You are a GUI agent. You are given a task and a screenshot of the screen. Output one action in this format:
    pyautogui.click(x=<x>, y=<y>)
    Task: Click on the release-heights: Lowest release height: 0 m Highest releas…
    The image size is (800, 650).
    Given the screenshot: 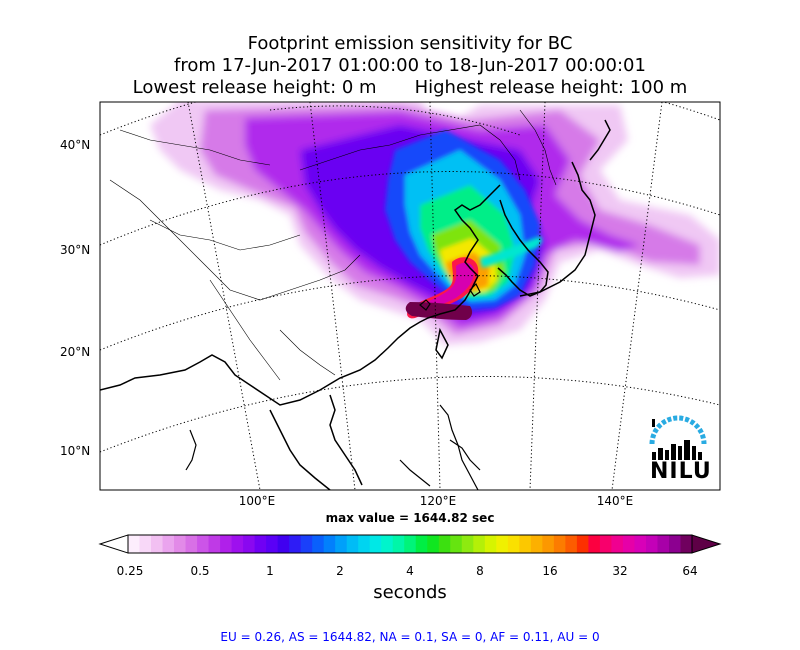 What is the action you would take?
    pyautogui.click(x=400, y=88)
    